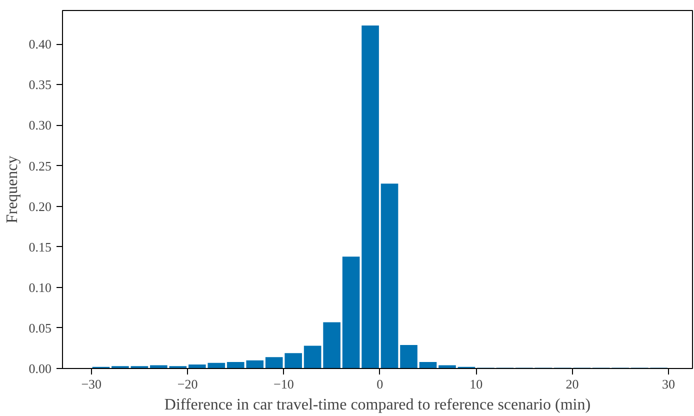 This screenshot has width=694, height=416. I want to click on y-tick-label: 0.10, so click(40, 287).